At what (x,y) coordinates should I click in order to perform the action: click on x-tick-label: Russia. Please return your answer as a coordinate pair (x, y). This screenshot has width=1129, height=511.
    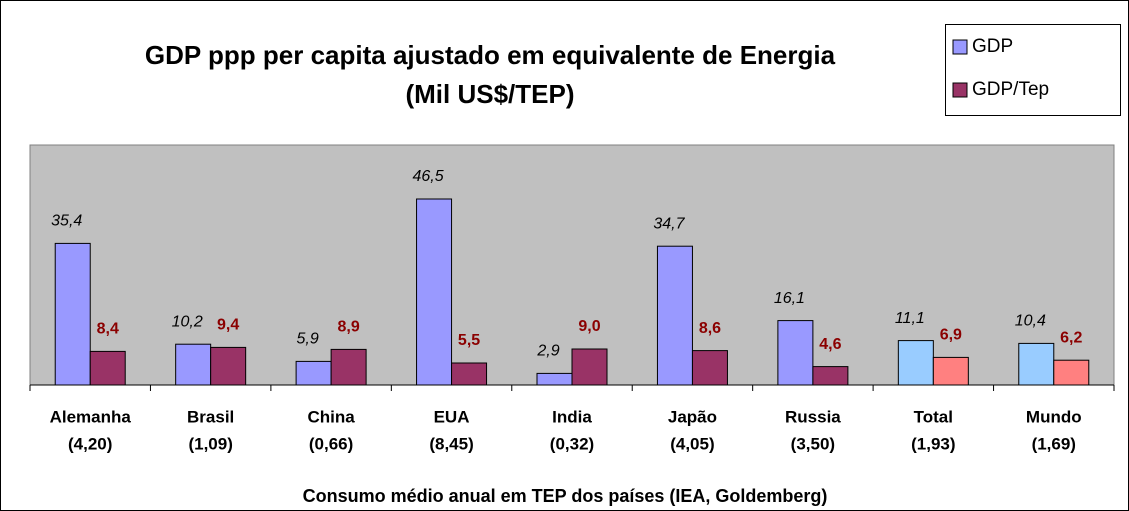
    Looking at the image, I should click on (813, 416).